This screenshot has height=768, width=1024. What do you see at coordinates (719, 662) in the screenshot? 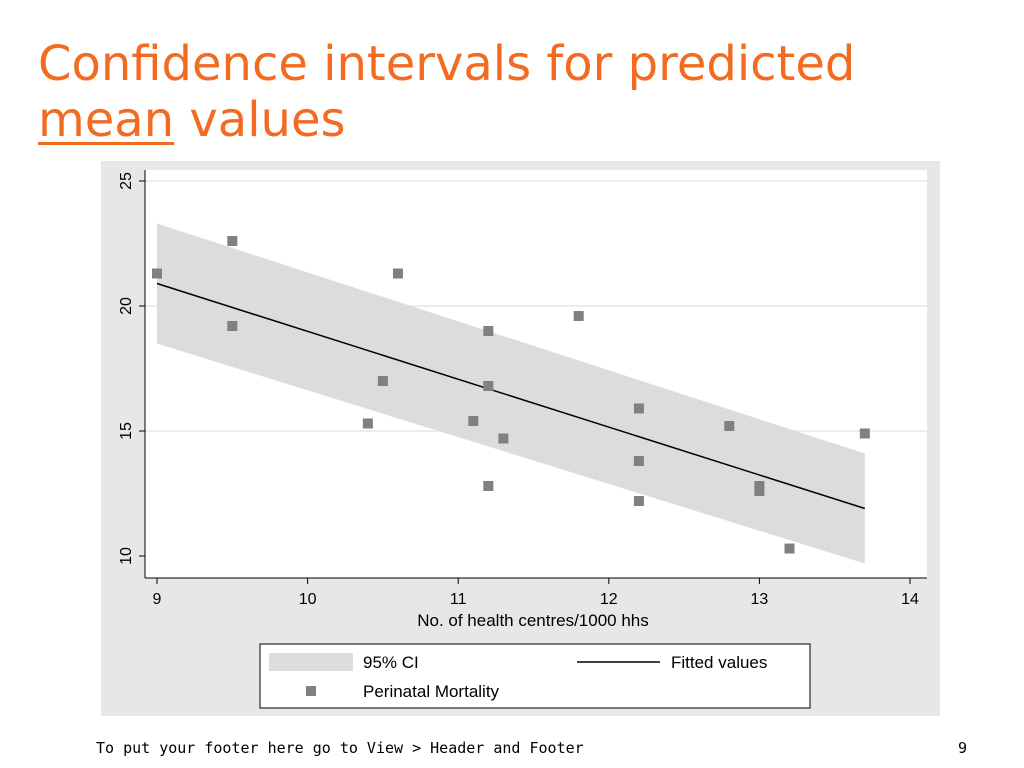
I see `legend-label-fit: Fitted values` at bounding box center [719, 662].